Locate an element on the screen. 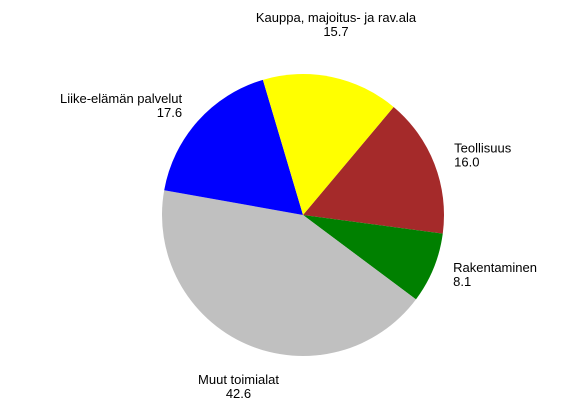 The height and width of the screenshot is (408, 579). slice-label: Muut toimialat is located at coordinates (238, 379).